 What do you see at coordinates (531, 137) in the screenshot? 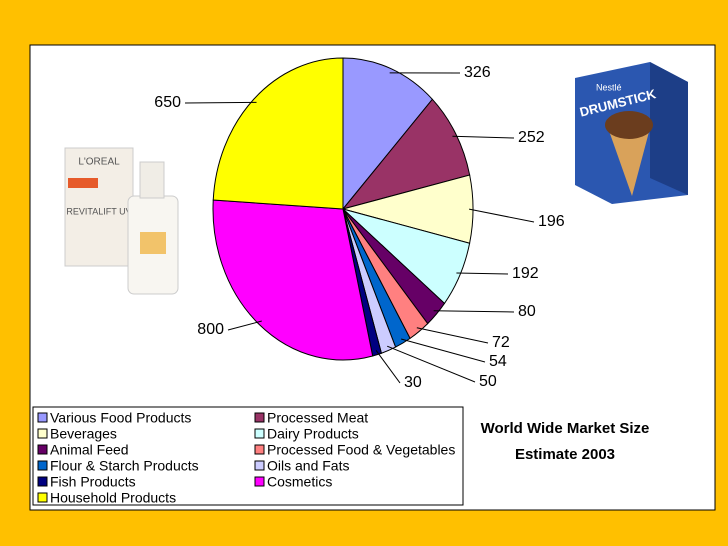
I see `data-label: 252` at bounding box center [531, 137].